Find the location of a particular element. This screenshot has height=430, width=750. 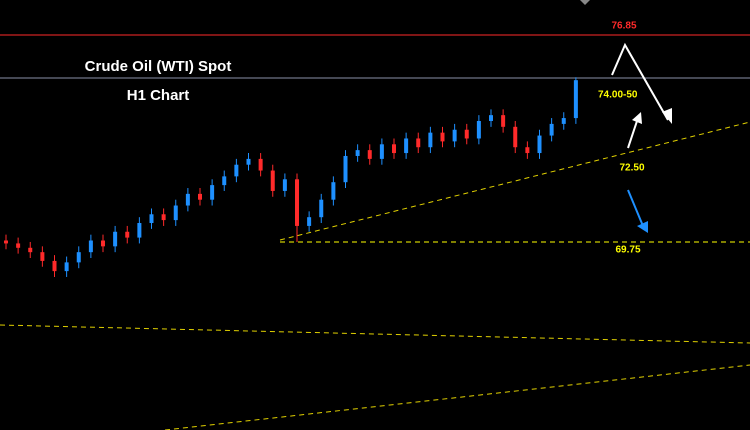

target-label: 74.00-50 is located at coordinates (618, 95).